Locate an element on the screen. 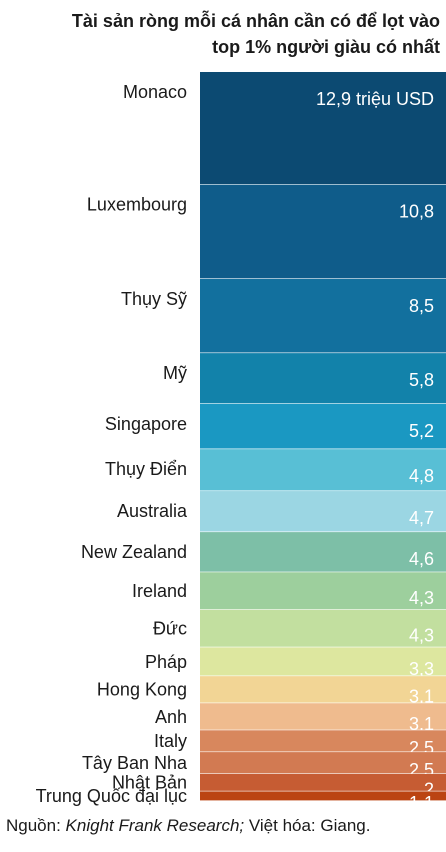  value-label-11: 3,1 is located at coordinates (421, 697).